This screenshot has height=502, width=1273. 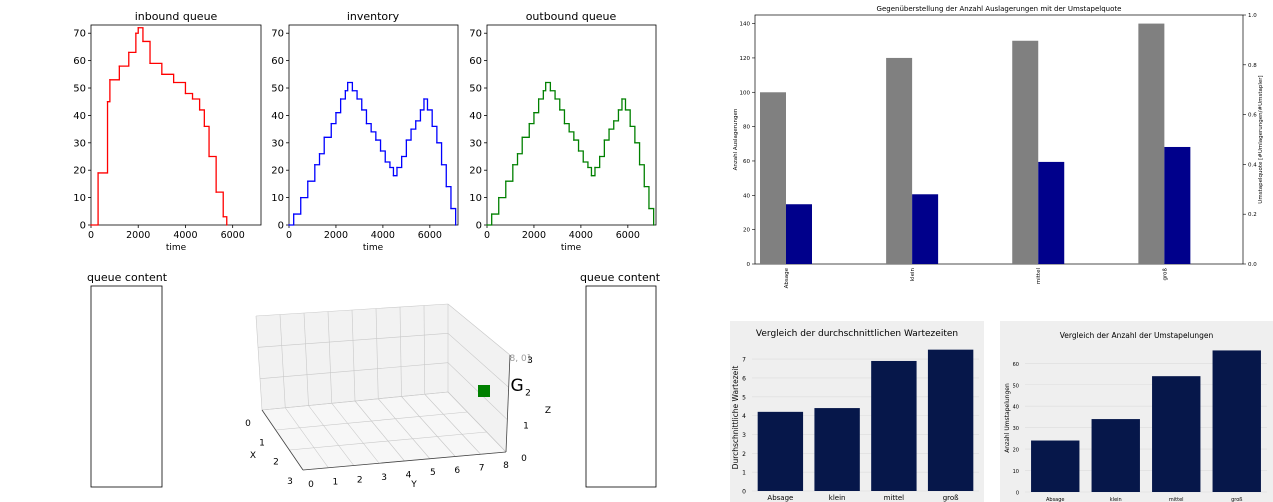 What do you see at coordinates (83, 226) in the screenshot?
I see `inbound-ytick-label: 0` at bounding box center [83, 226].